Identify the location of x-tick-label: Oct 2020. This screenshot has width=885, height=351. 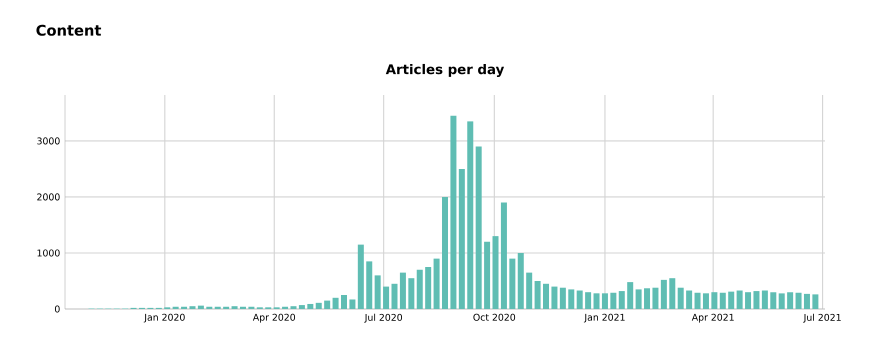
(494, 317).